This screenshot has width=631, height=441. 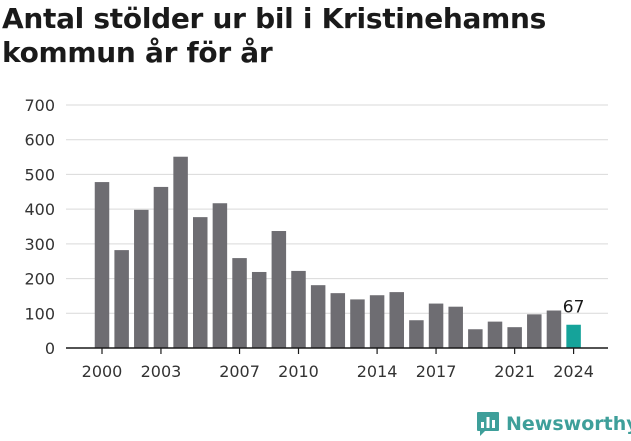 I want to click on bar-2016, so click(x=416, y=334).